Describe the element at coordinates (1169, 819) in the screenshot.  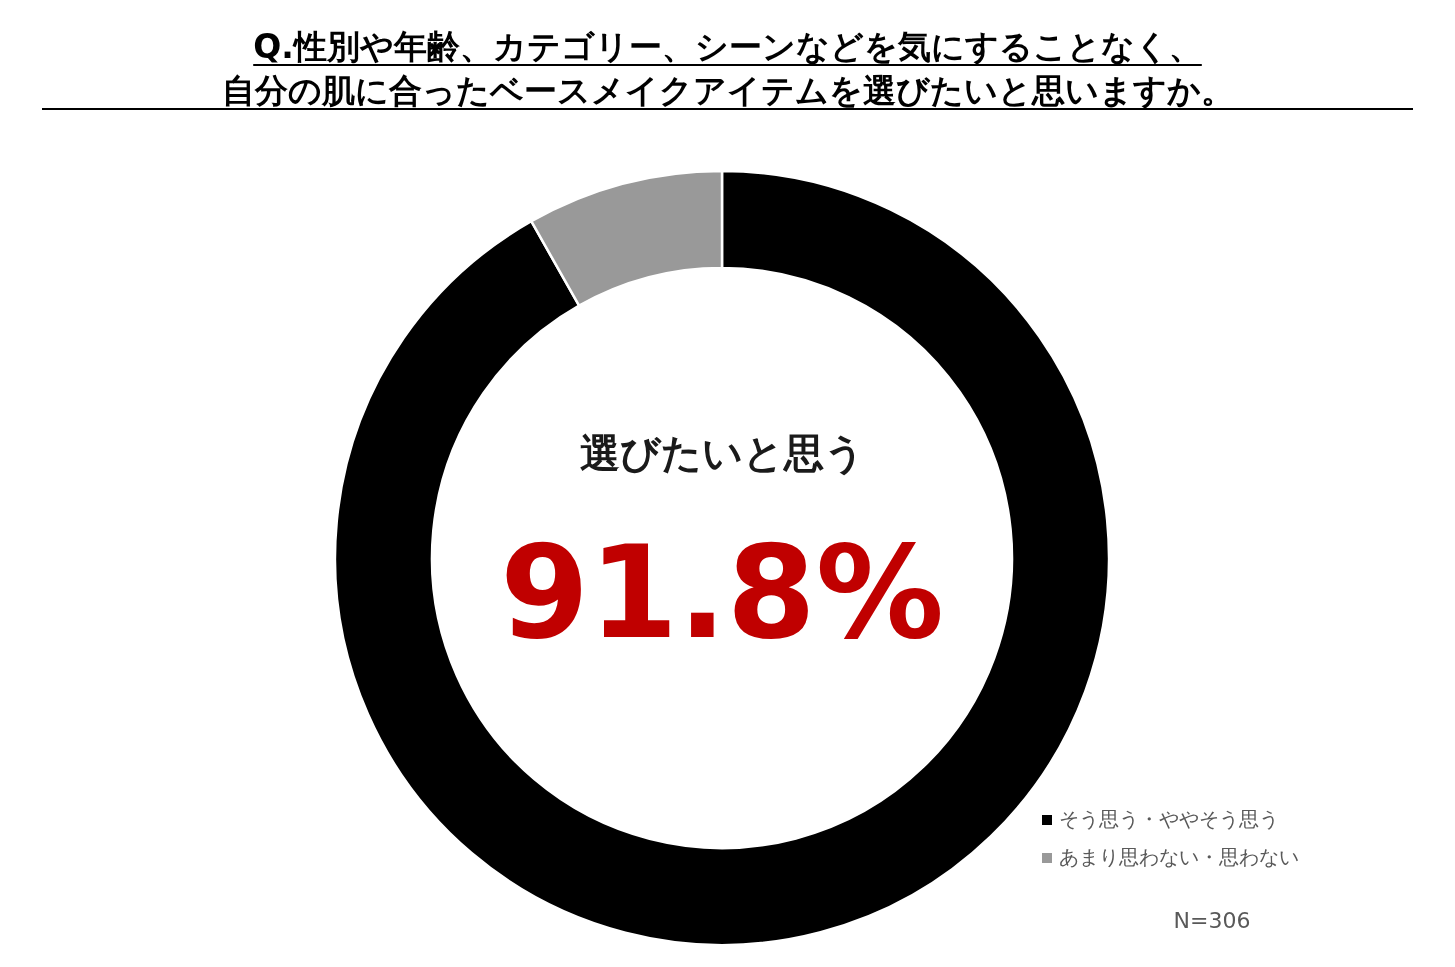
I see `legend-label: そう思う・ややそう思う` at that location.